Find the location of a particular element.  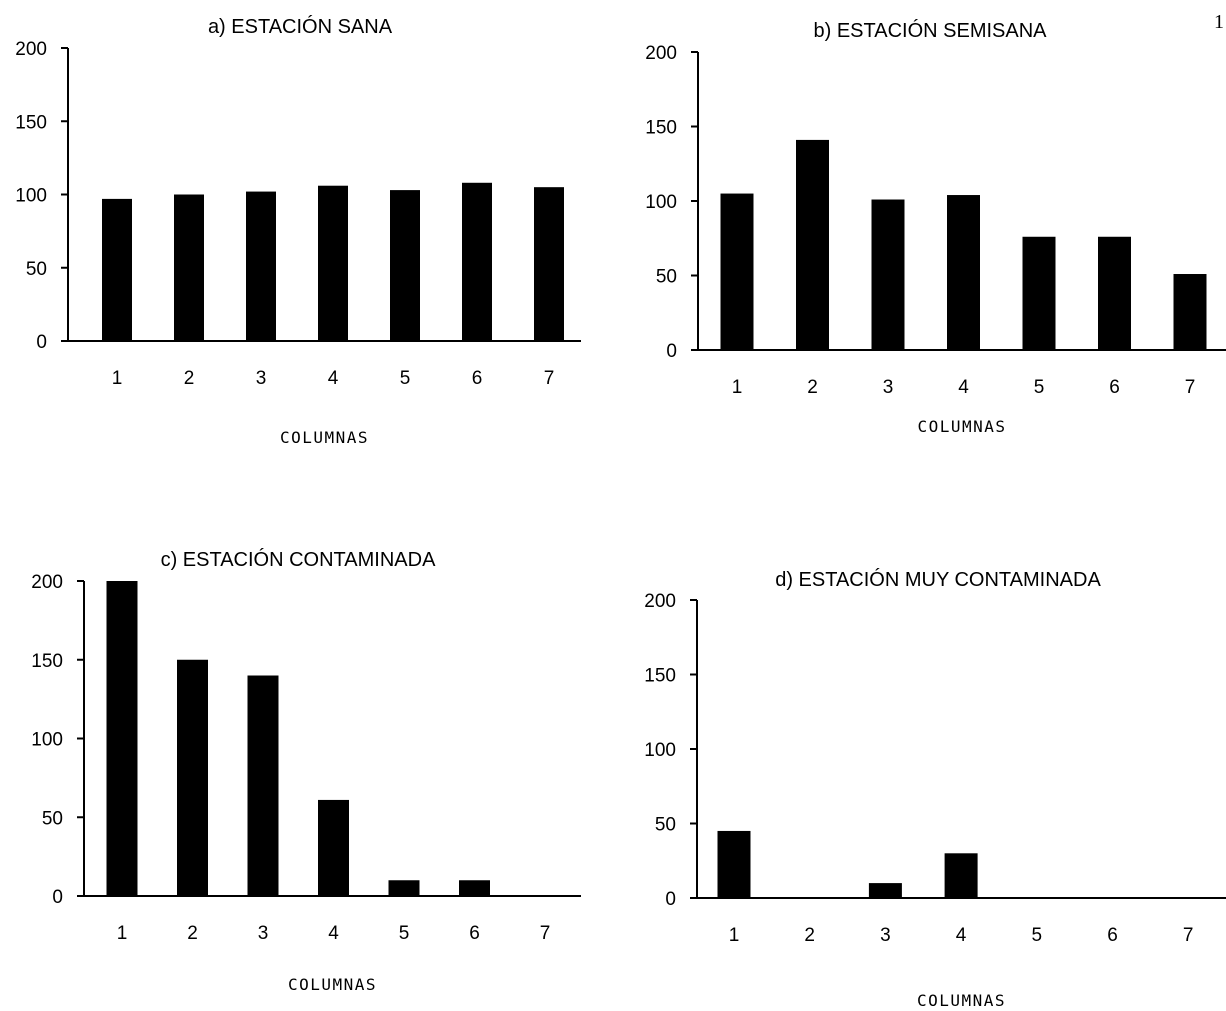

chart-title: d) ESTACIÓN MUY CONTAMINADA is located at coordinates (938, 579).